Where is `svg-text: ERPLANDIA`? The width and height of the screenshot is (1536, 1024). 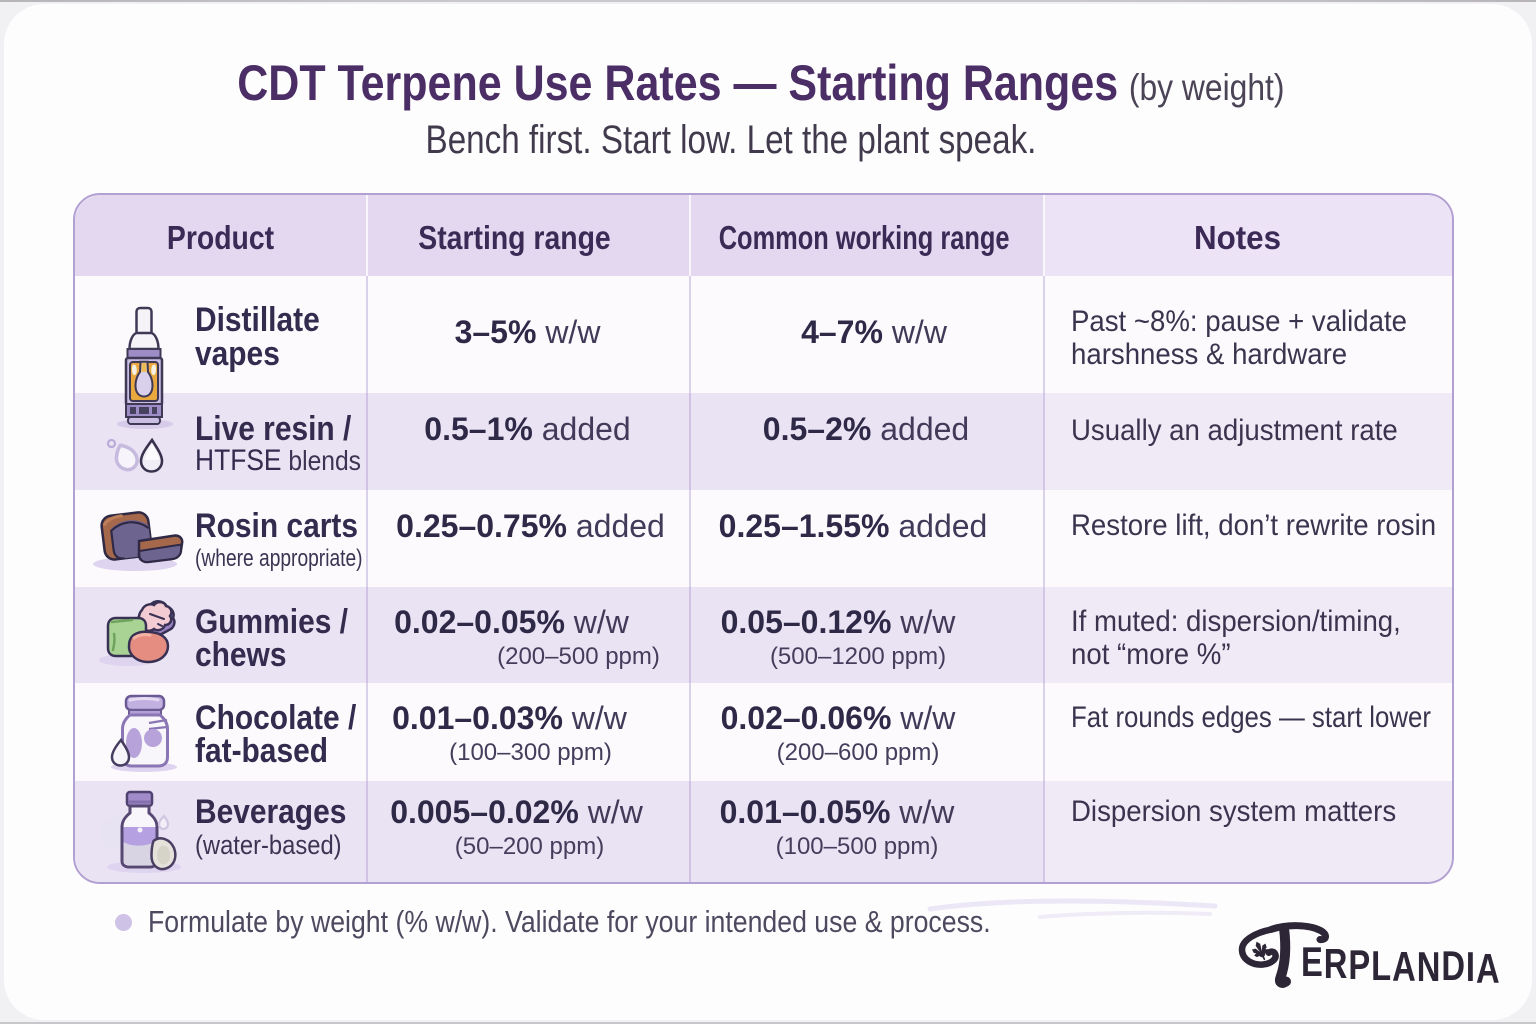
svg-text: ERPLANDIA is located at coordinates (1401, 965).